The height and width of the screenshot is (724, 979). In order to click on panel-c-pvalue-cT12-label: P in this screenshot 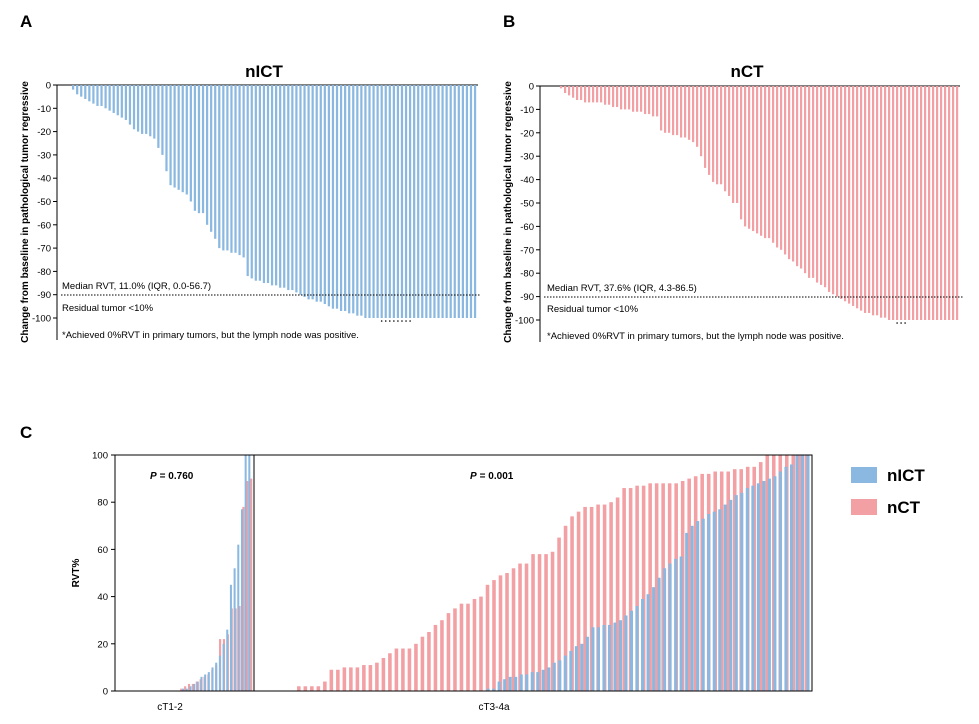, I will do `click(153, 476)`.